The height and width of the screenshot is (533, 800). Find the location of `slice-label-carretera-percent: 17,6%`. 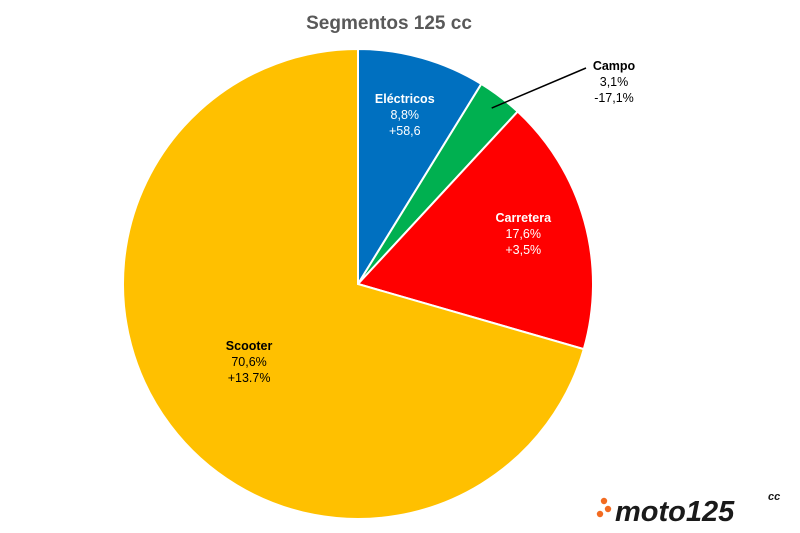

slice-label-carretera-percent: 17,6% is located at coordinates (523, 234).